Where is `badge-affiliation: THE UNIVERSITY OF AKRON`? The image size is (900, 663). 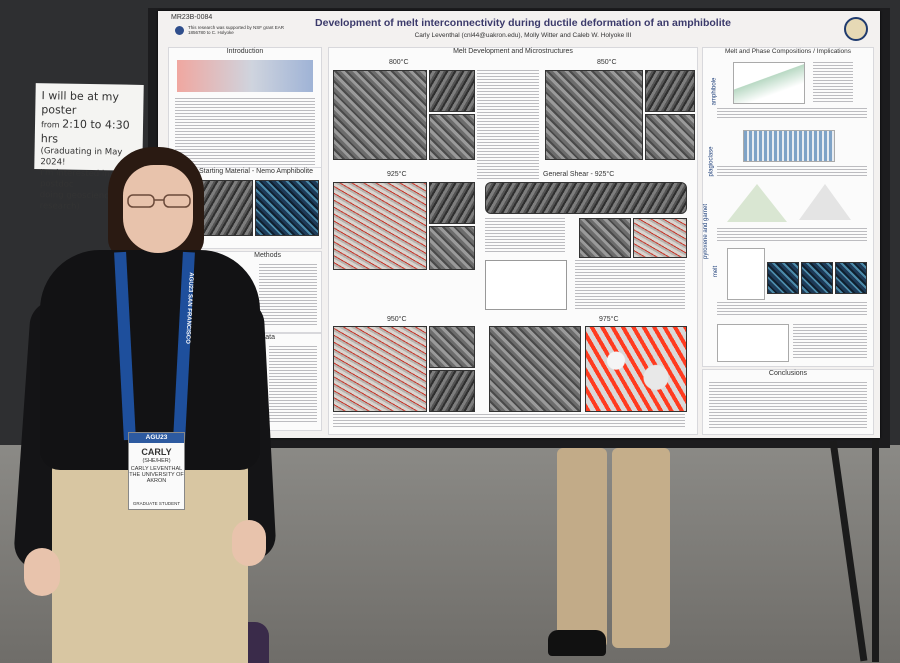
badge-affiliation: THE UNIVERSITY OF AKRON is located at coordinates (156, 478).